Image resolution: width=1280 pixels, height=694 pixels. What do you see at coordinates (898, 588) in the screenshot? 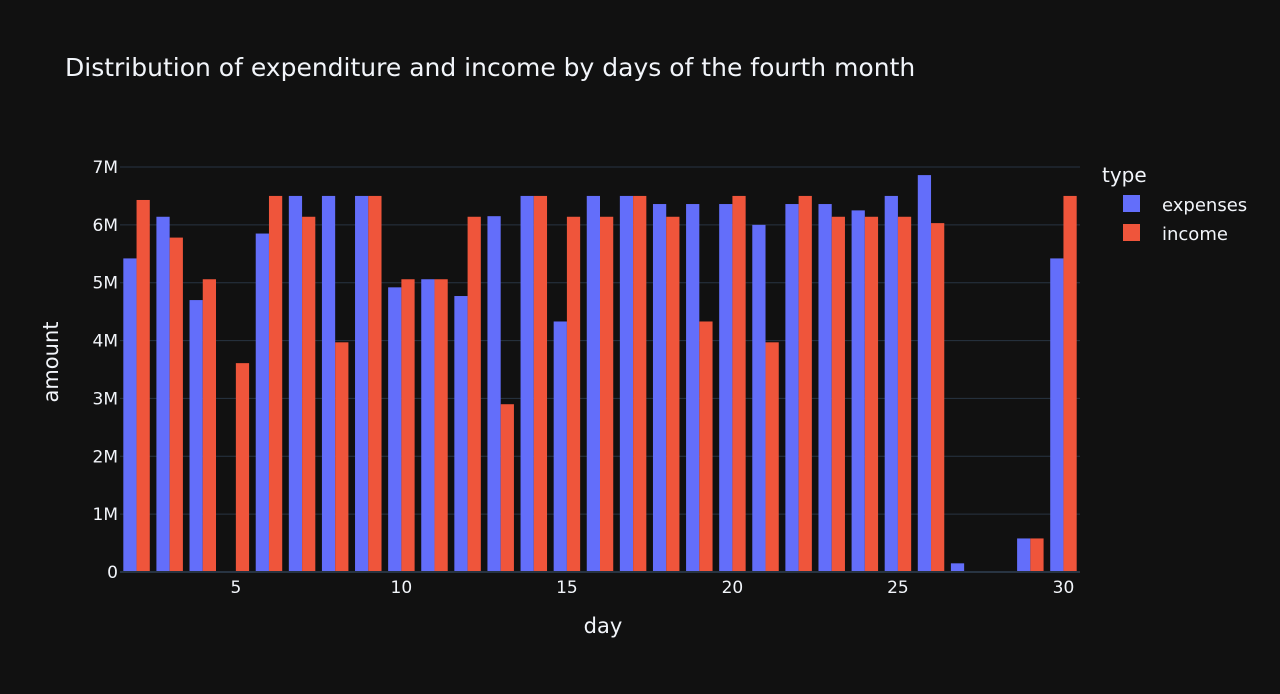
I see `x-tick-label: 25` at bounding box center [898, 588].